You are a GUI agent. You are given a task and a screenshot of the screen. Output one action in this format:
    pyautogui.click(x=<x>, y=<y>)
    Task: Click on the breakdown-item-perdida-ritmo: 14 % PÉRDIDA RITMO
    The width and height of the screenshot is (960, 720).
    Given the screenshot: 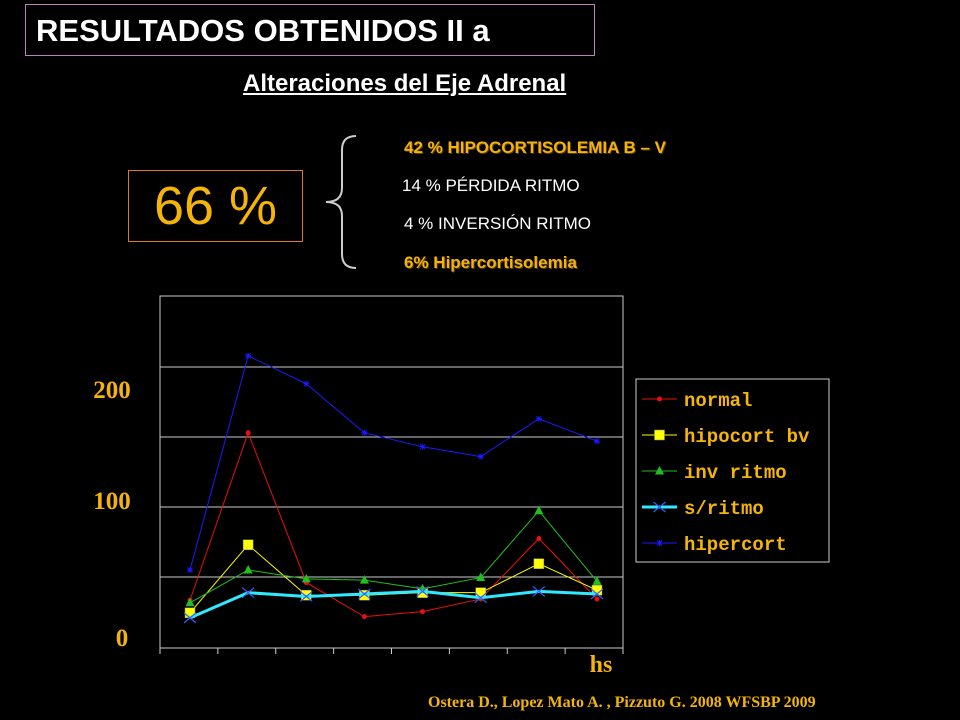 What is the action you would take?
    pyautogui.click(x=491, y=185)
    